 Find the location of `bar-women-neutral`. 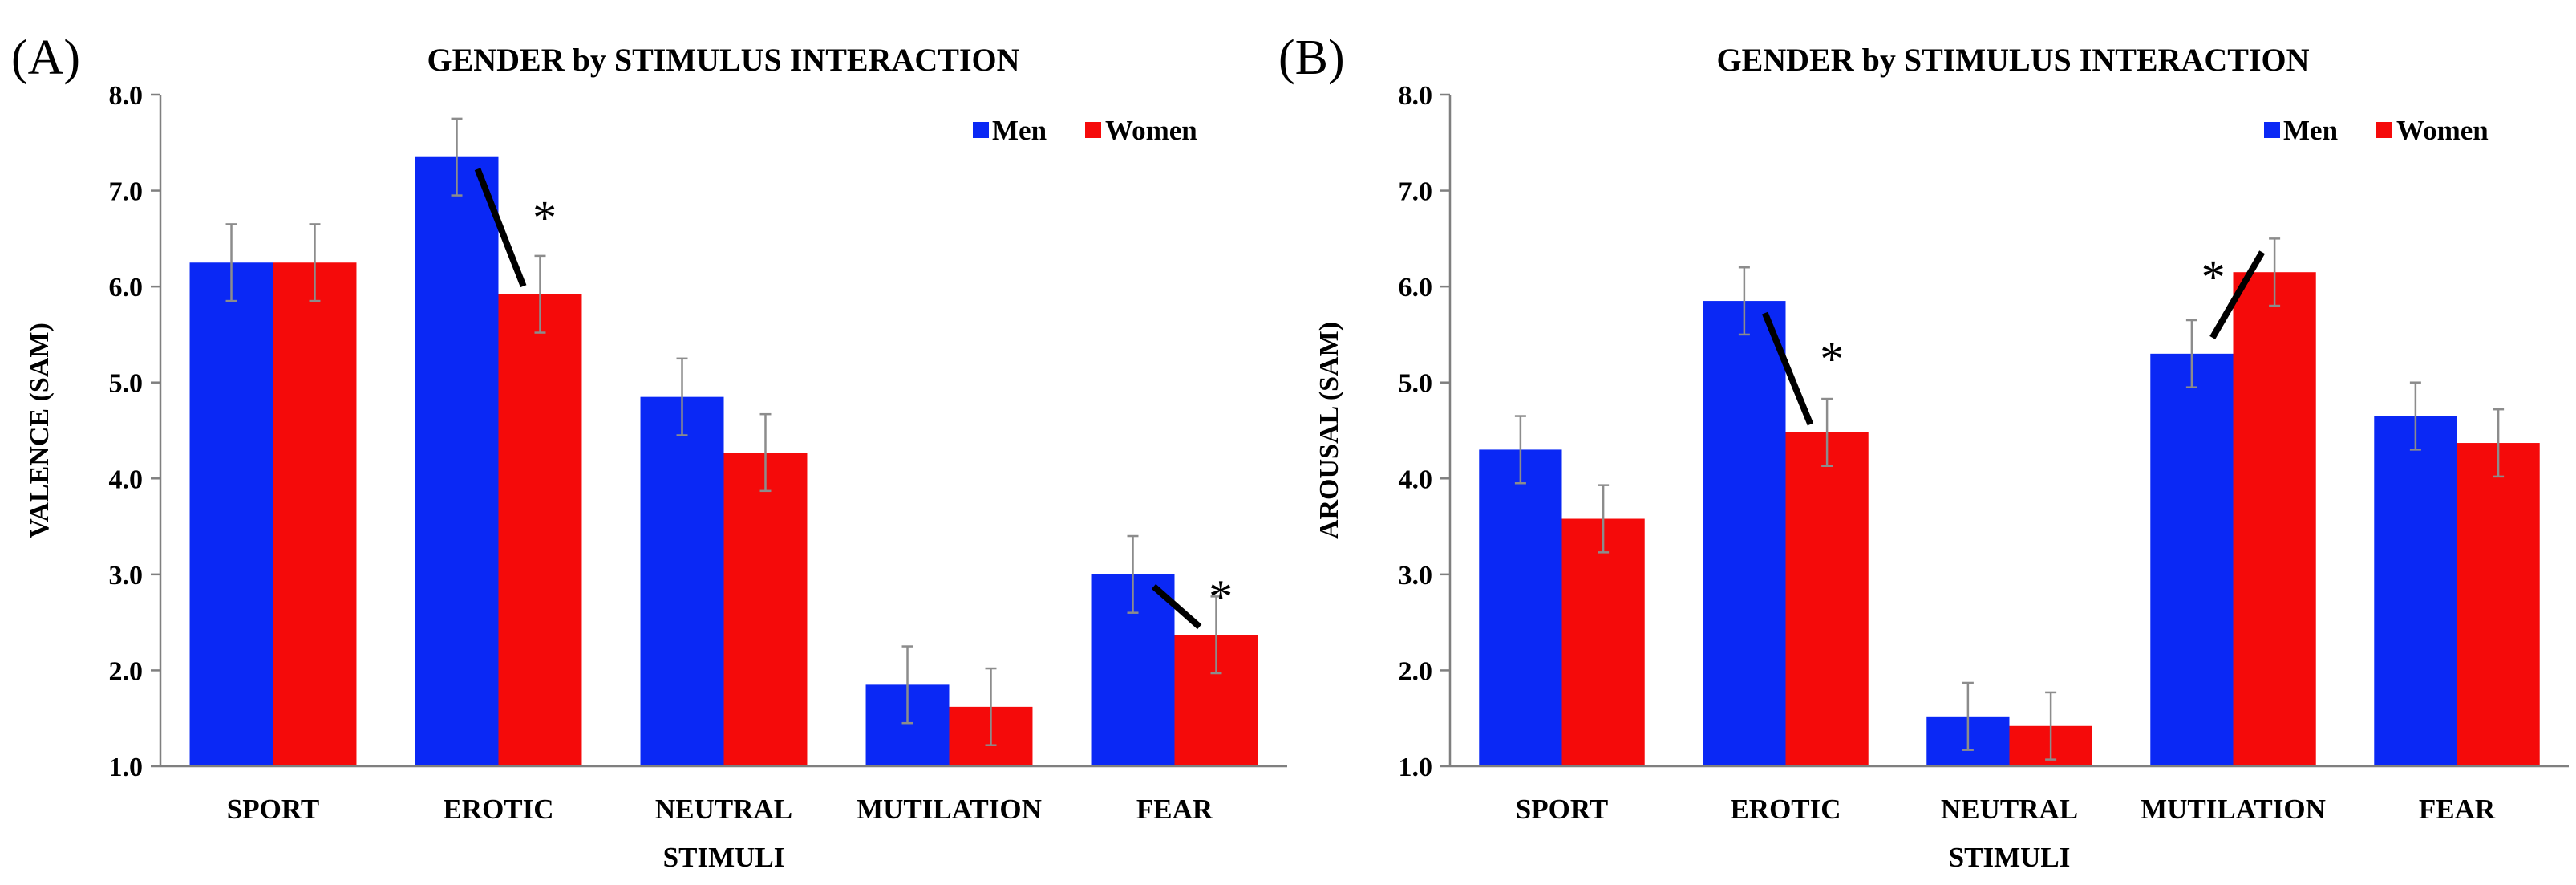

bar-women-neutral is located at coordinates (765, 609).